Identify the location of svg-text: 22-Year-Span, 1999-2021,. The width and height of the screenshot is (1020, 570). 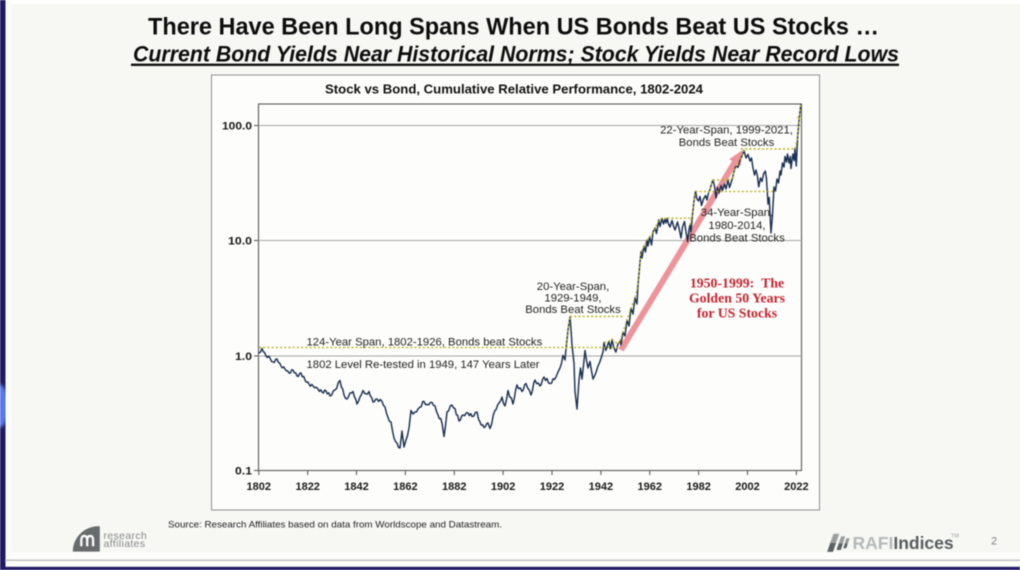
(726, 131).